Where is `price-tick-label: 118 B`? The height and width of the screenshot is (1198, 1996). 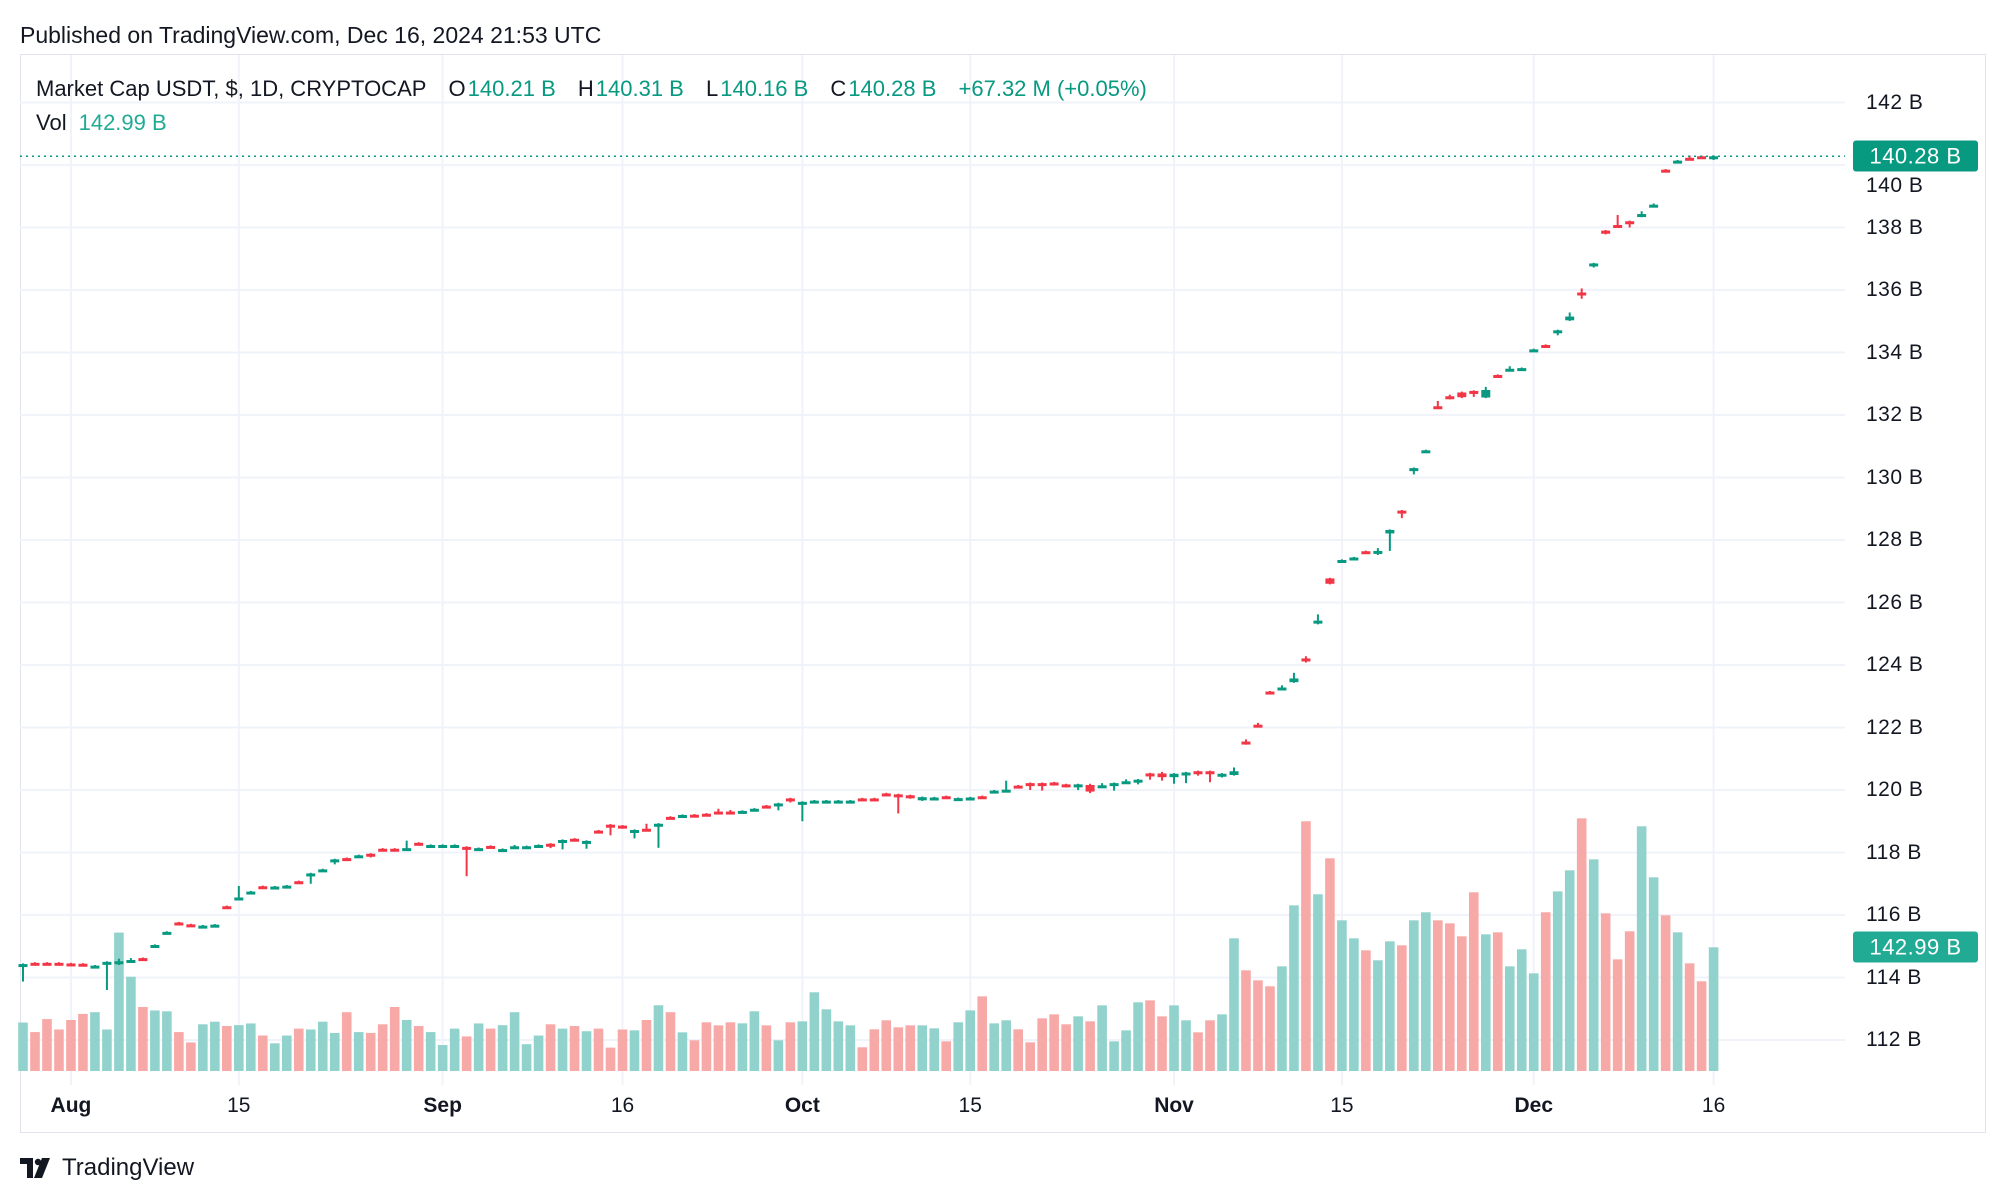
price-tick-label: 118 B is located at coordinates (1894, 852).